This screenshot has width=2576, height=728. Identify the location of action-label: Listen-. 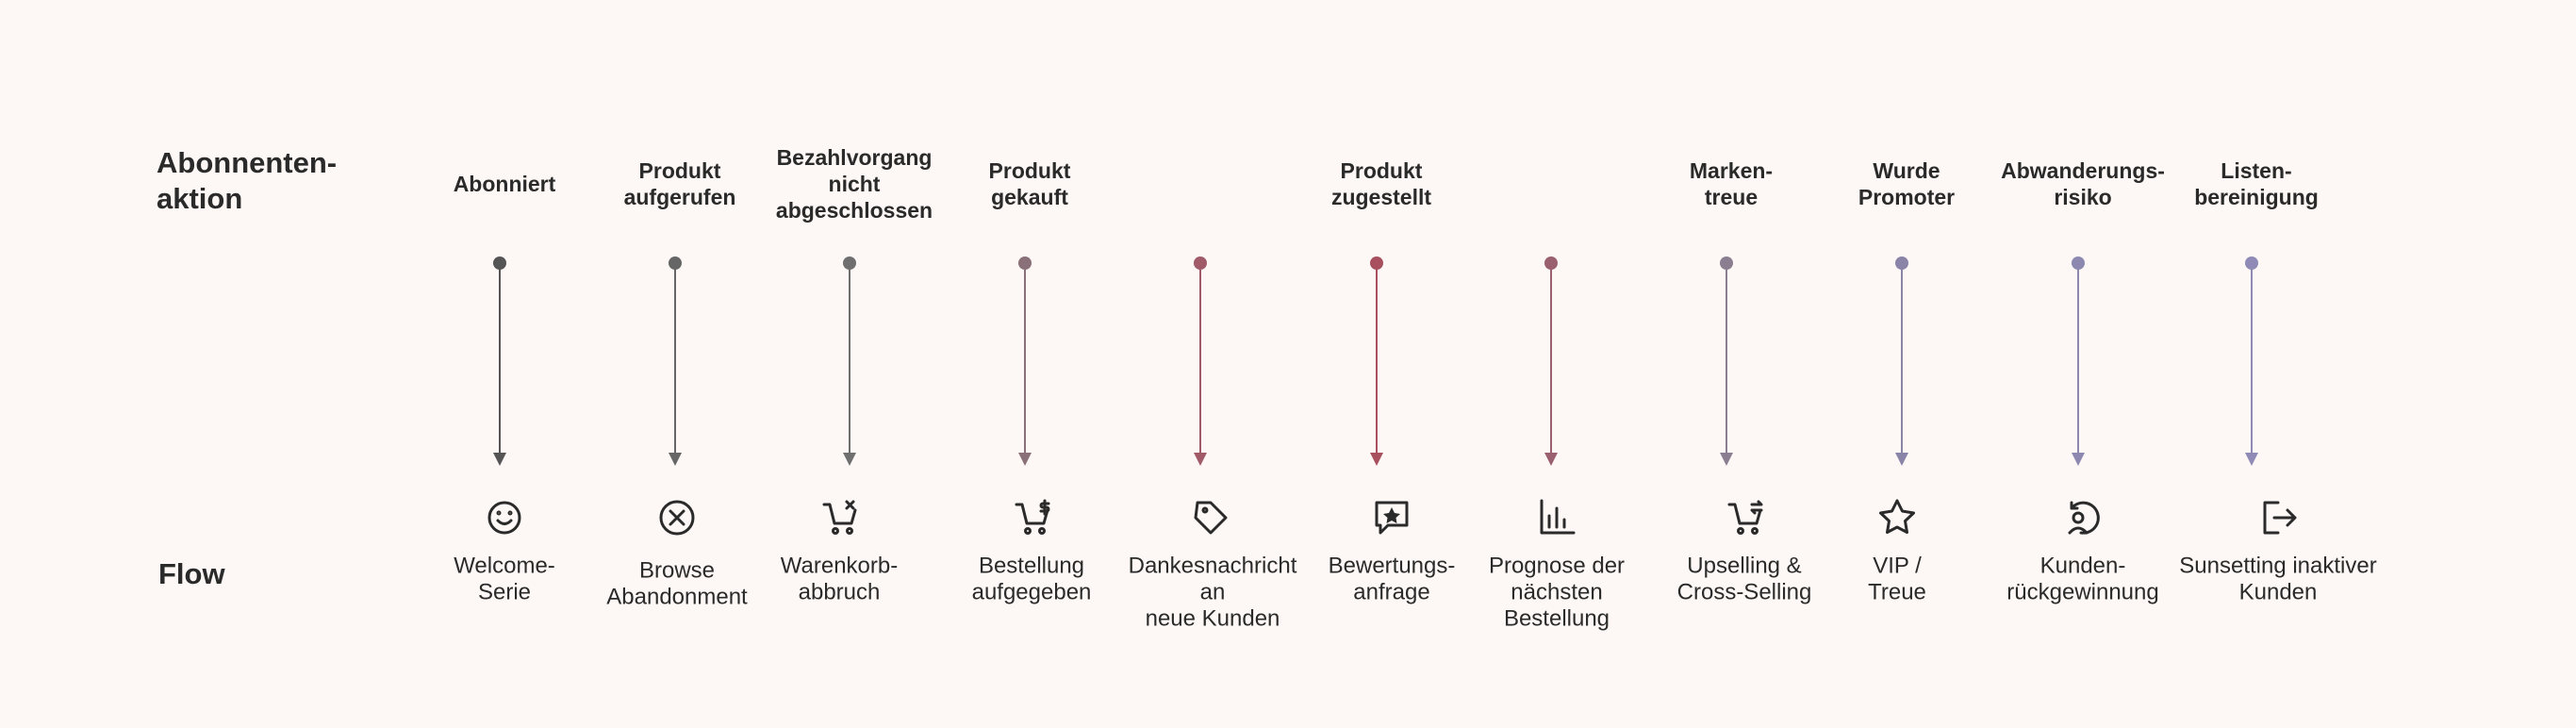
(2256, 170).